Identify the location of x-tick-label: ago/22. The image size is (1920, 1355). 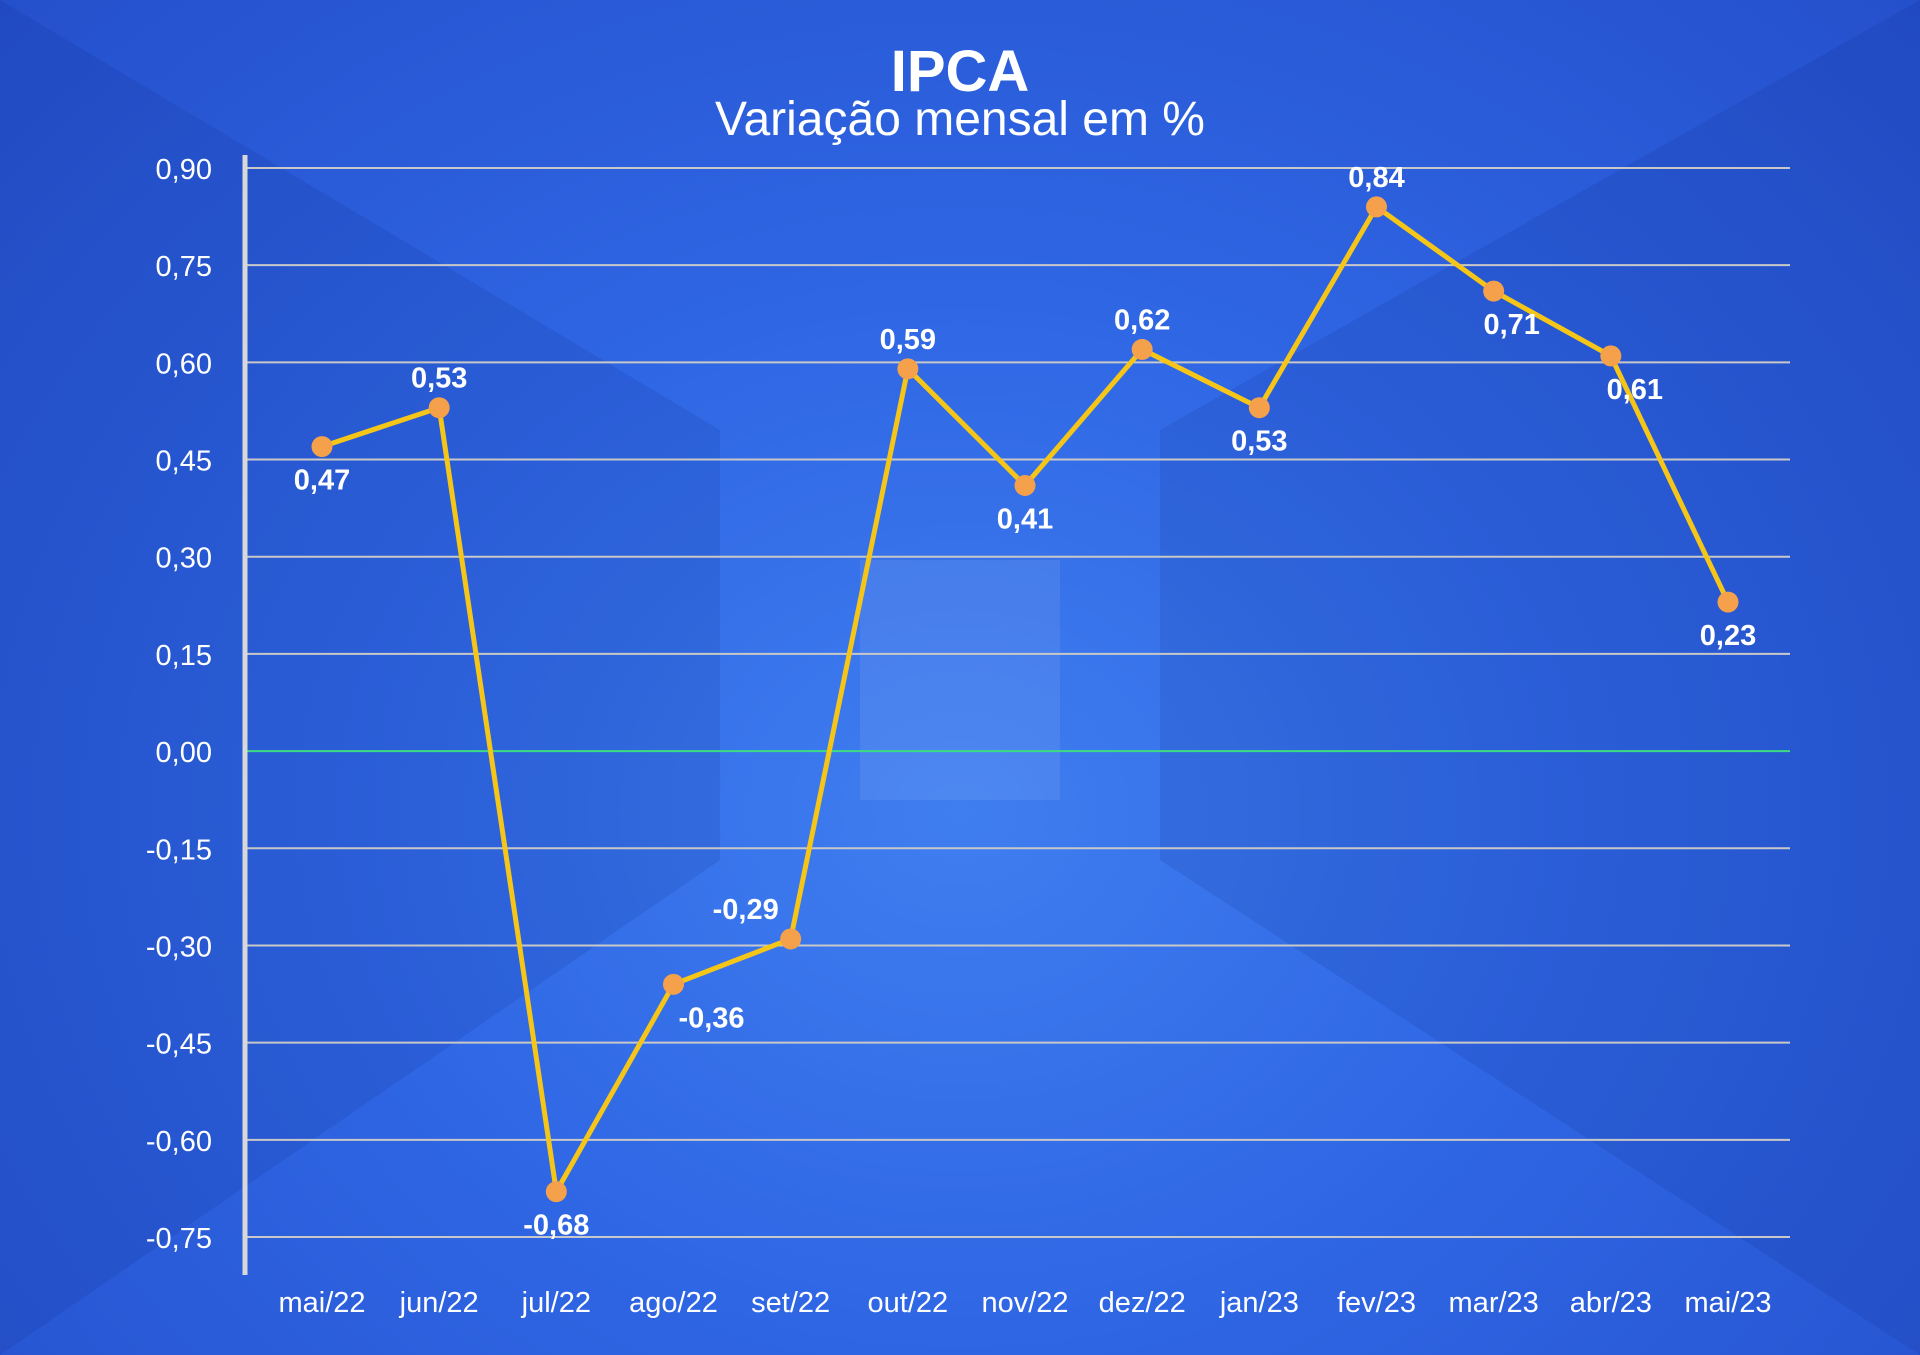
(673, 1303).